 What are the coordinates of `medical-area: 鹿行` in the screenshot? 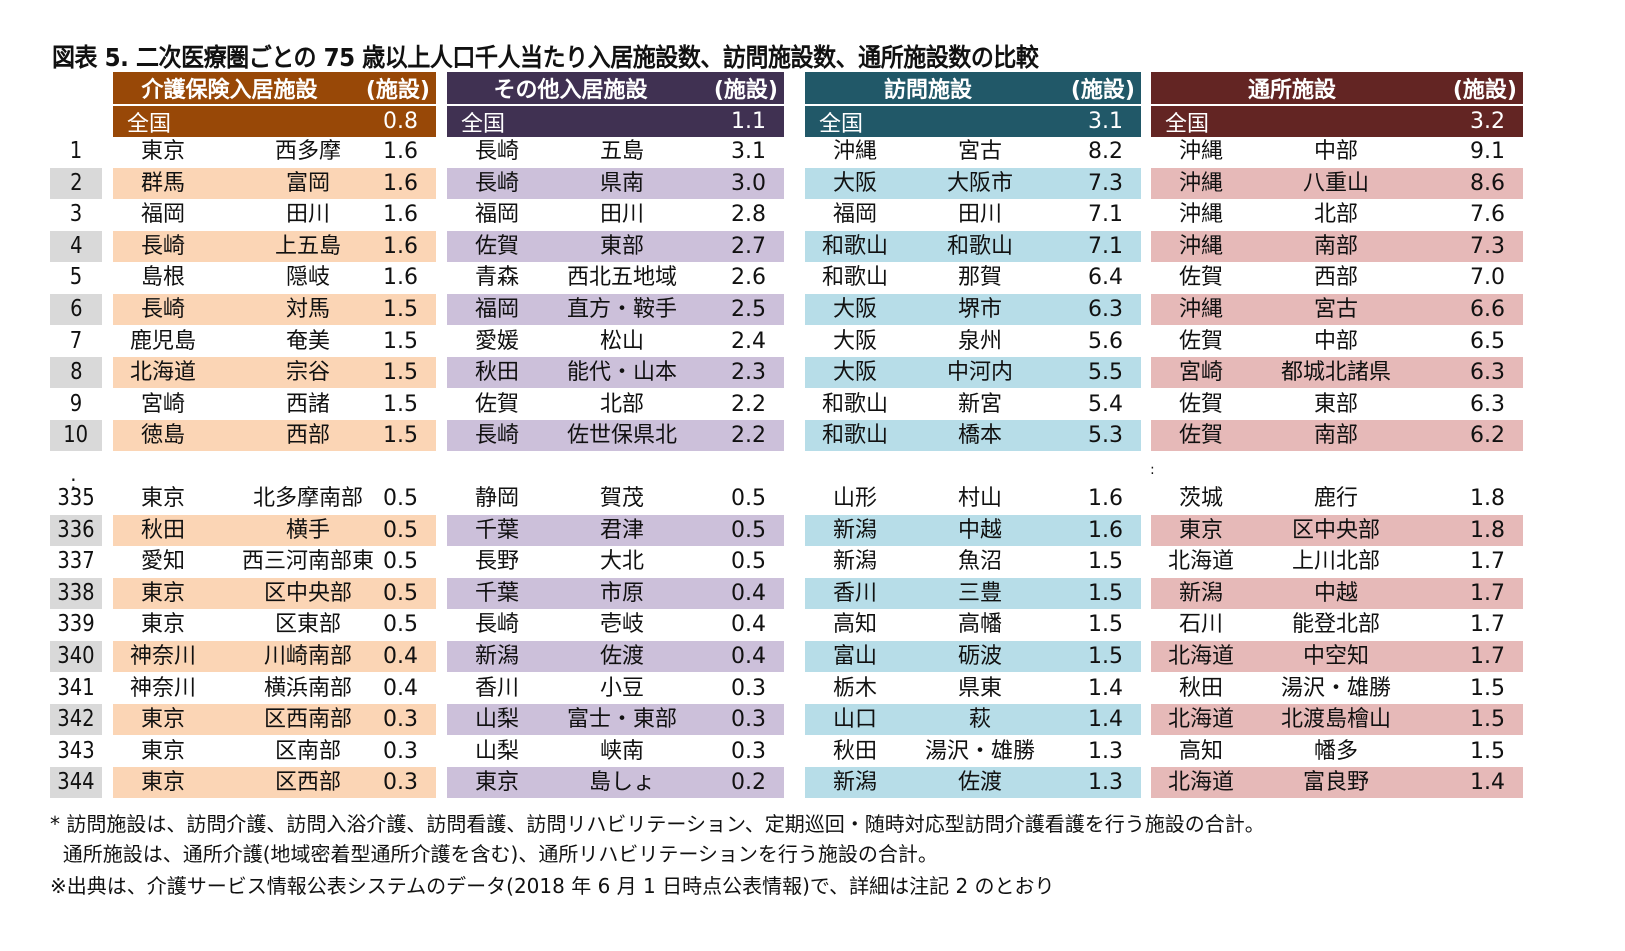 It's located at (1335, 498).